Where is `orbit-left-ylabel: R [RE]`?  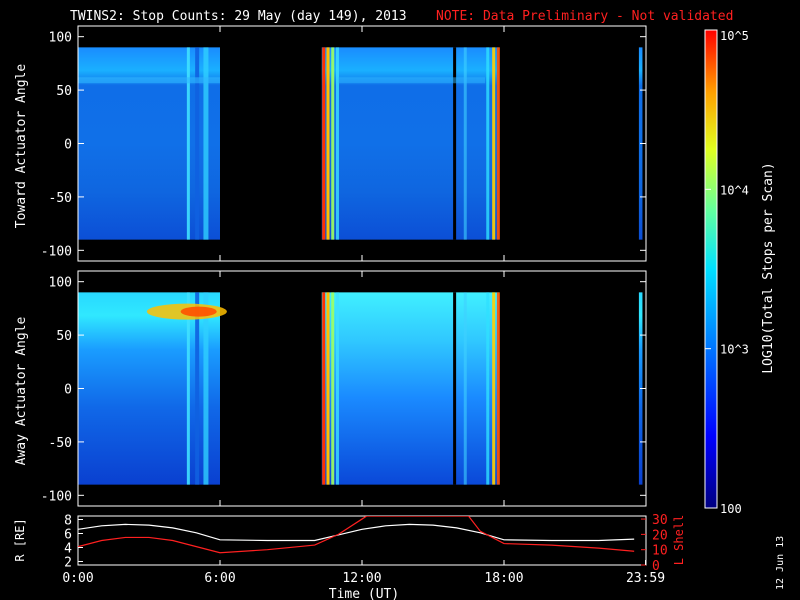 orbit-left-ylabel: R [RE] is located at coordinates (20, 539).